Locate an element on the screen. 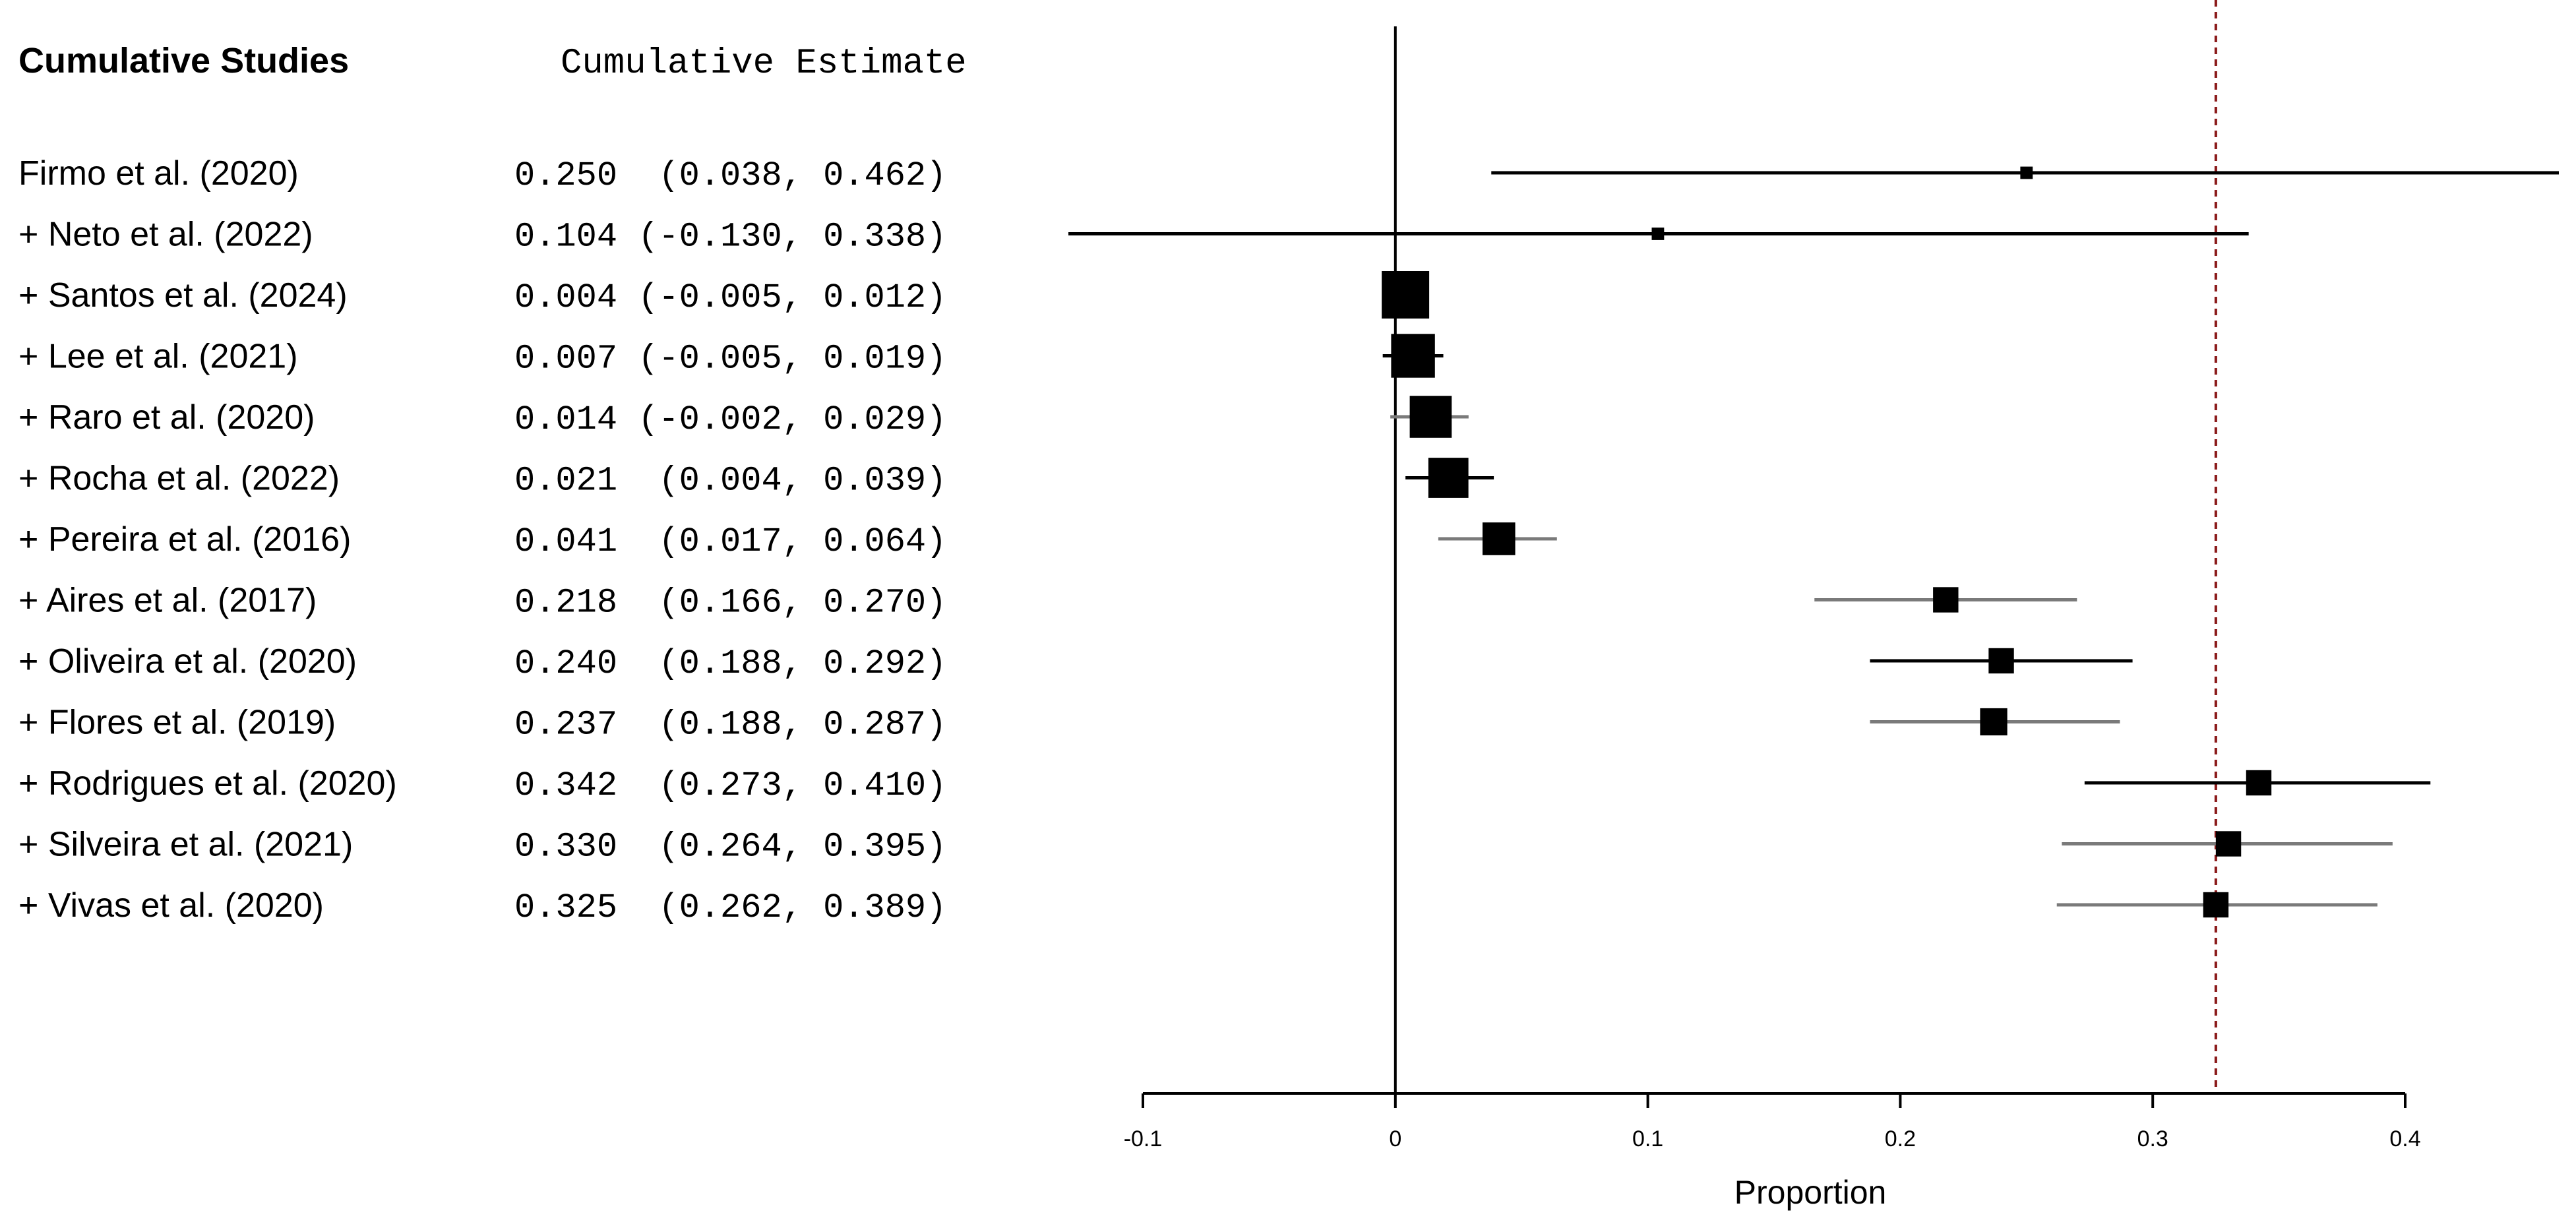  study-label: + Neto et al. (2022) is located at coordinates (165, 235).